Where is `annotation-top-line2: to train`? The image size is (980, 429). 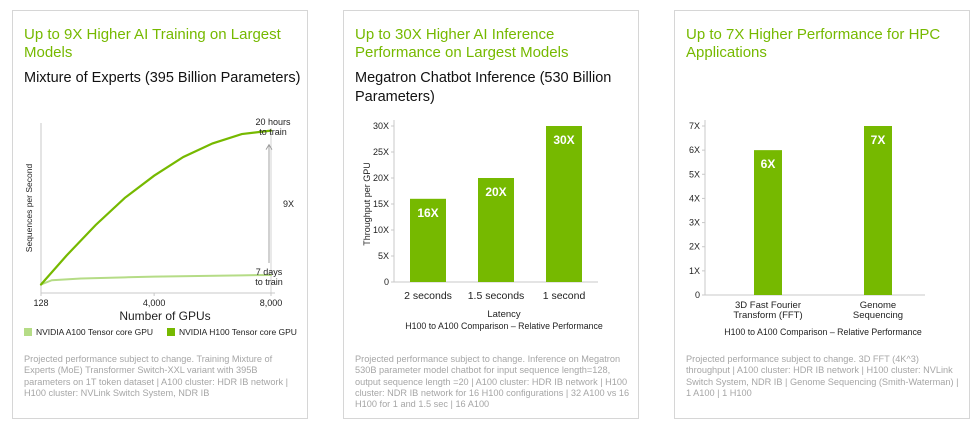 annotation-top-line2: to train is located at coordinates (273, 132).